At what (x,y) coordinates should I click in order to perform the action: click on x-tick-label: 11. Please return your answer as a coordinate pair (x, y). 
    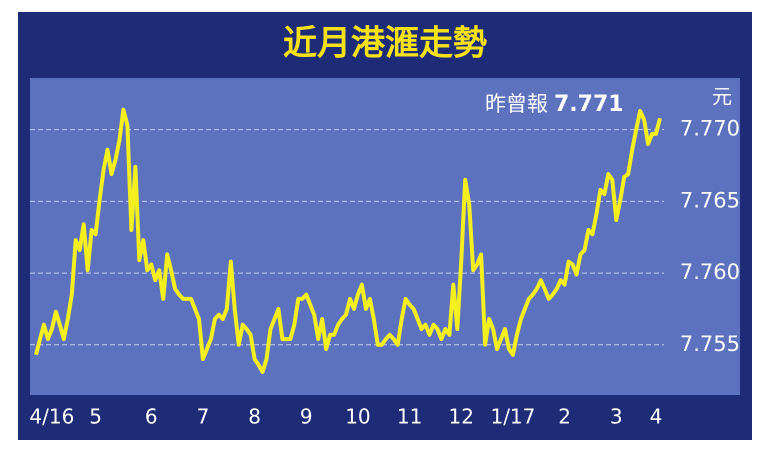
    Looking at the image, I should click on (409, 417).